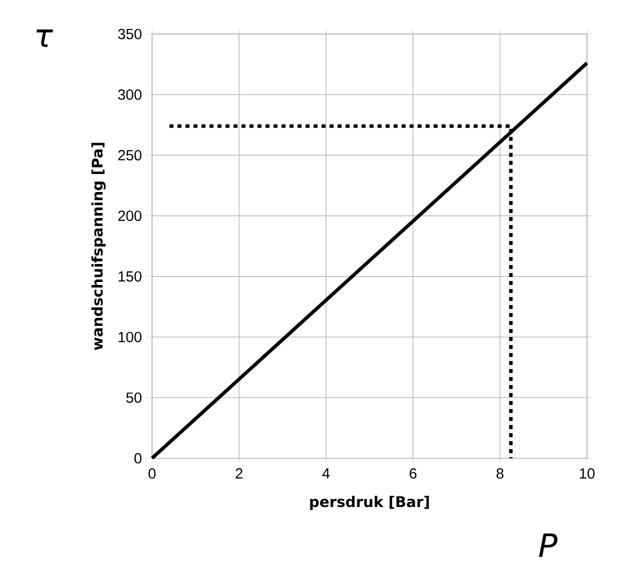  What do you see at coordinates (45, 38) in the screenshot?
I see `text: τ` at bounding box center [45, 38].